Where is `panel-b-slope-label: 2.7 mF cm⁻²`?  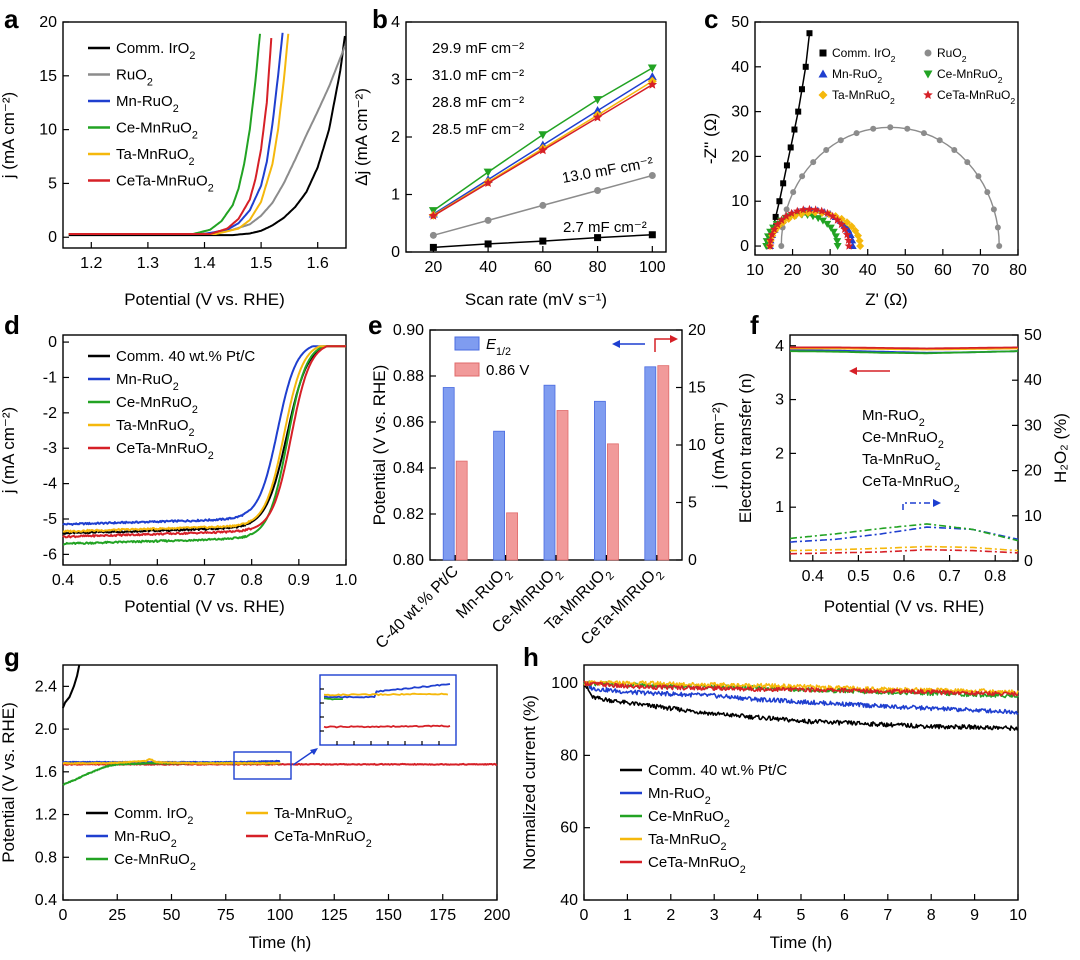 panel-b-slope-label: 2.7 mF cm⁻² is located at coordinates (605, 227).